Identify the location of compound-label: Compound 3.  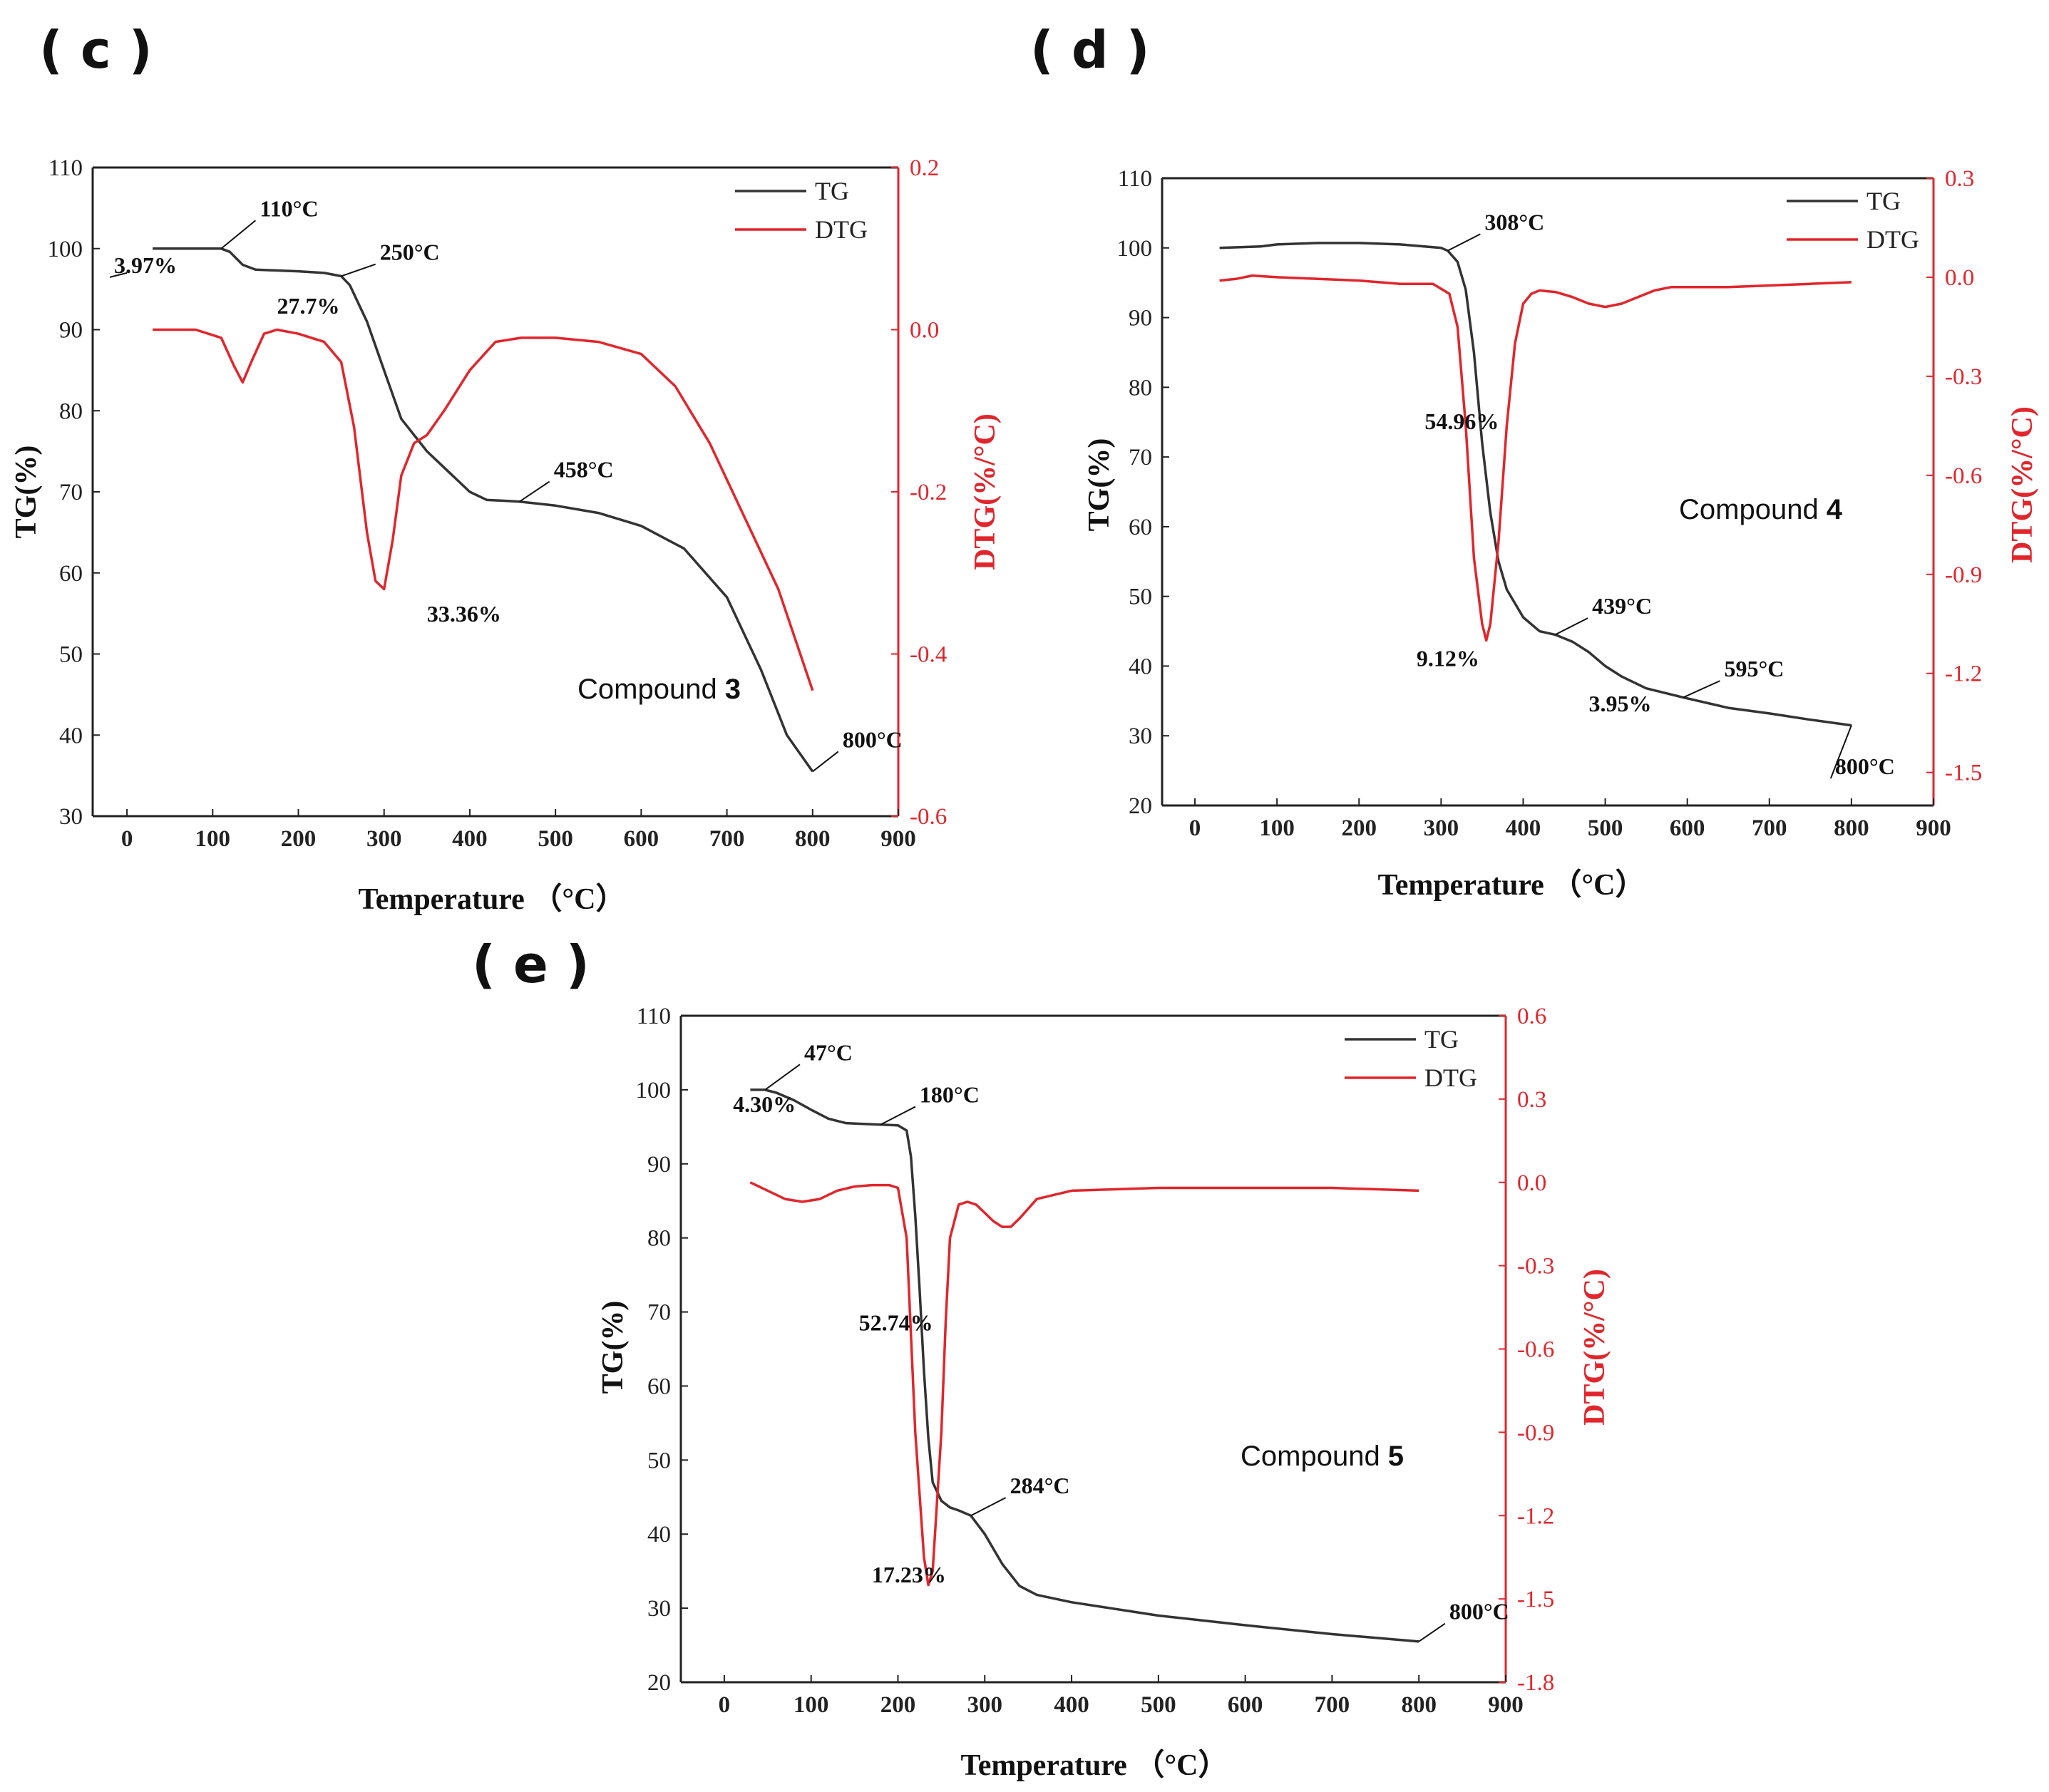
(659, 690).